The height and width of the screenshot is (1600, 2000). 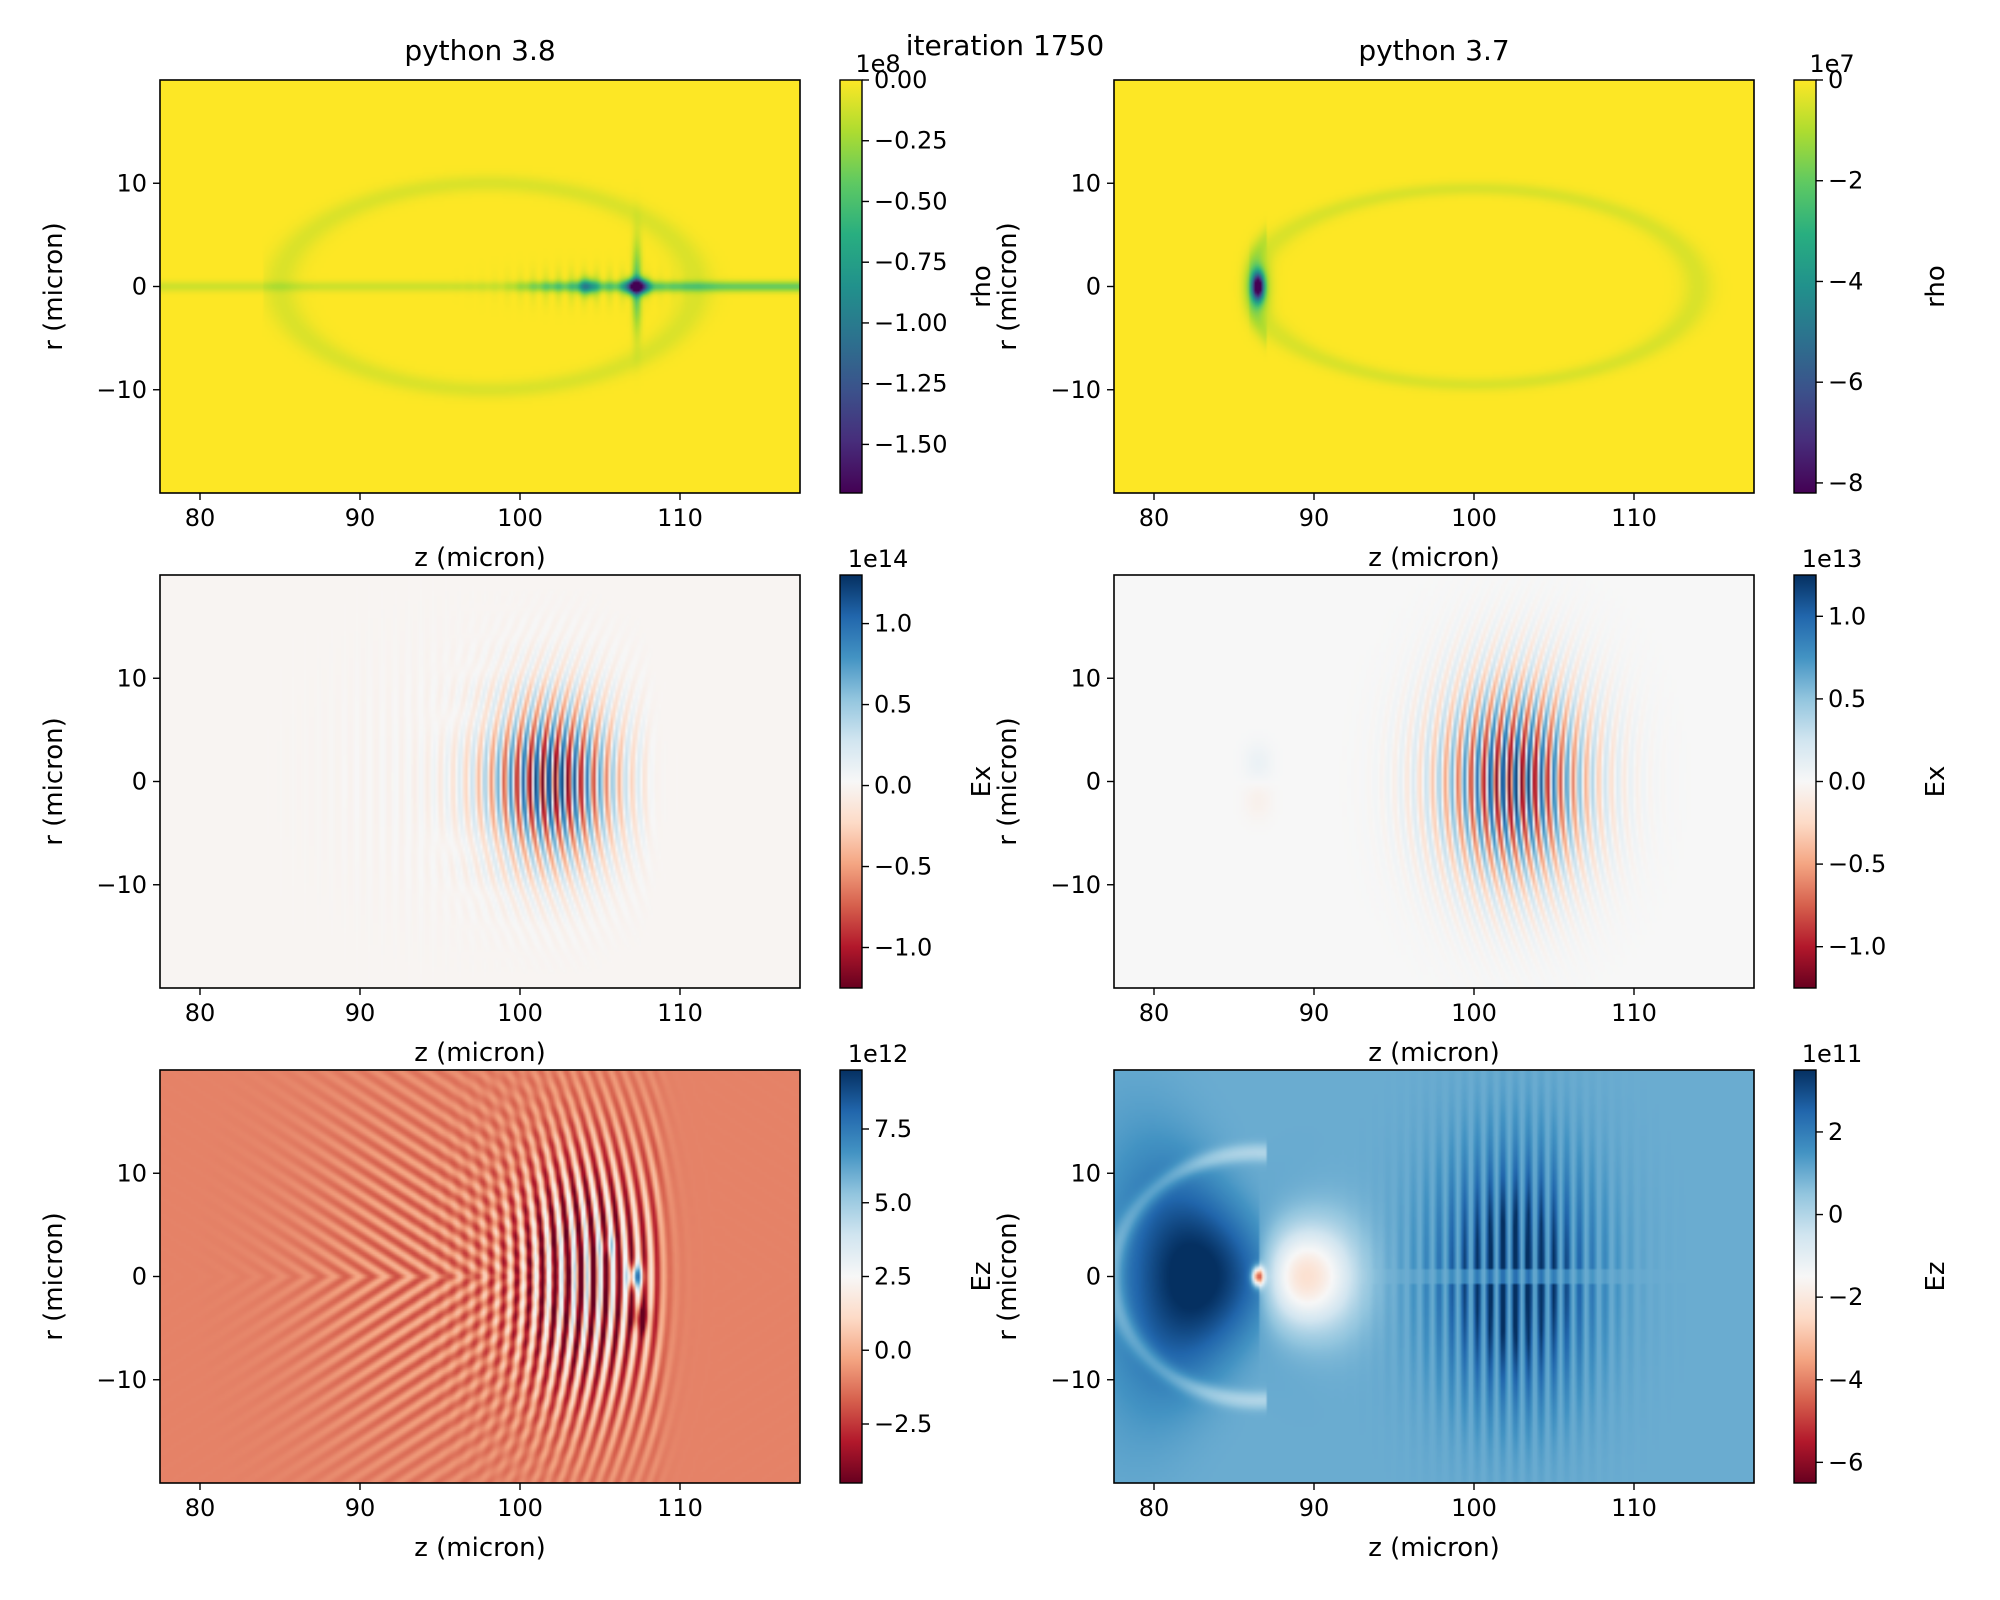 I want to click on colorbar-offset-label: 1e12, so click(x=878, y=1054).